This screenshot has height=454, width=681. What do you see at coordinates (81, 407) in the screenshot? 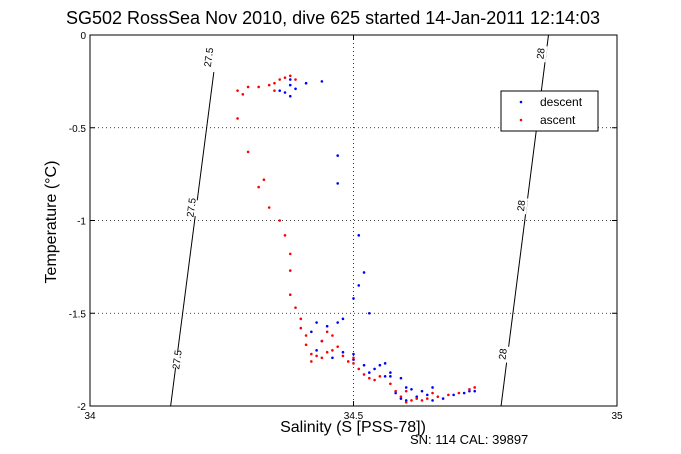
I see `y-tick-label: -2` at bounding box center [81, 407].